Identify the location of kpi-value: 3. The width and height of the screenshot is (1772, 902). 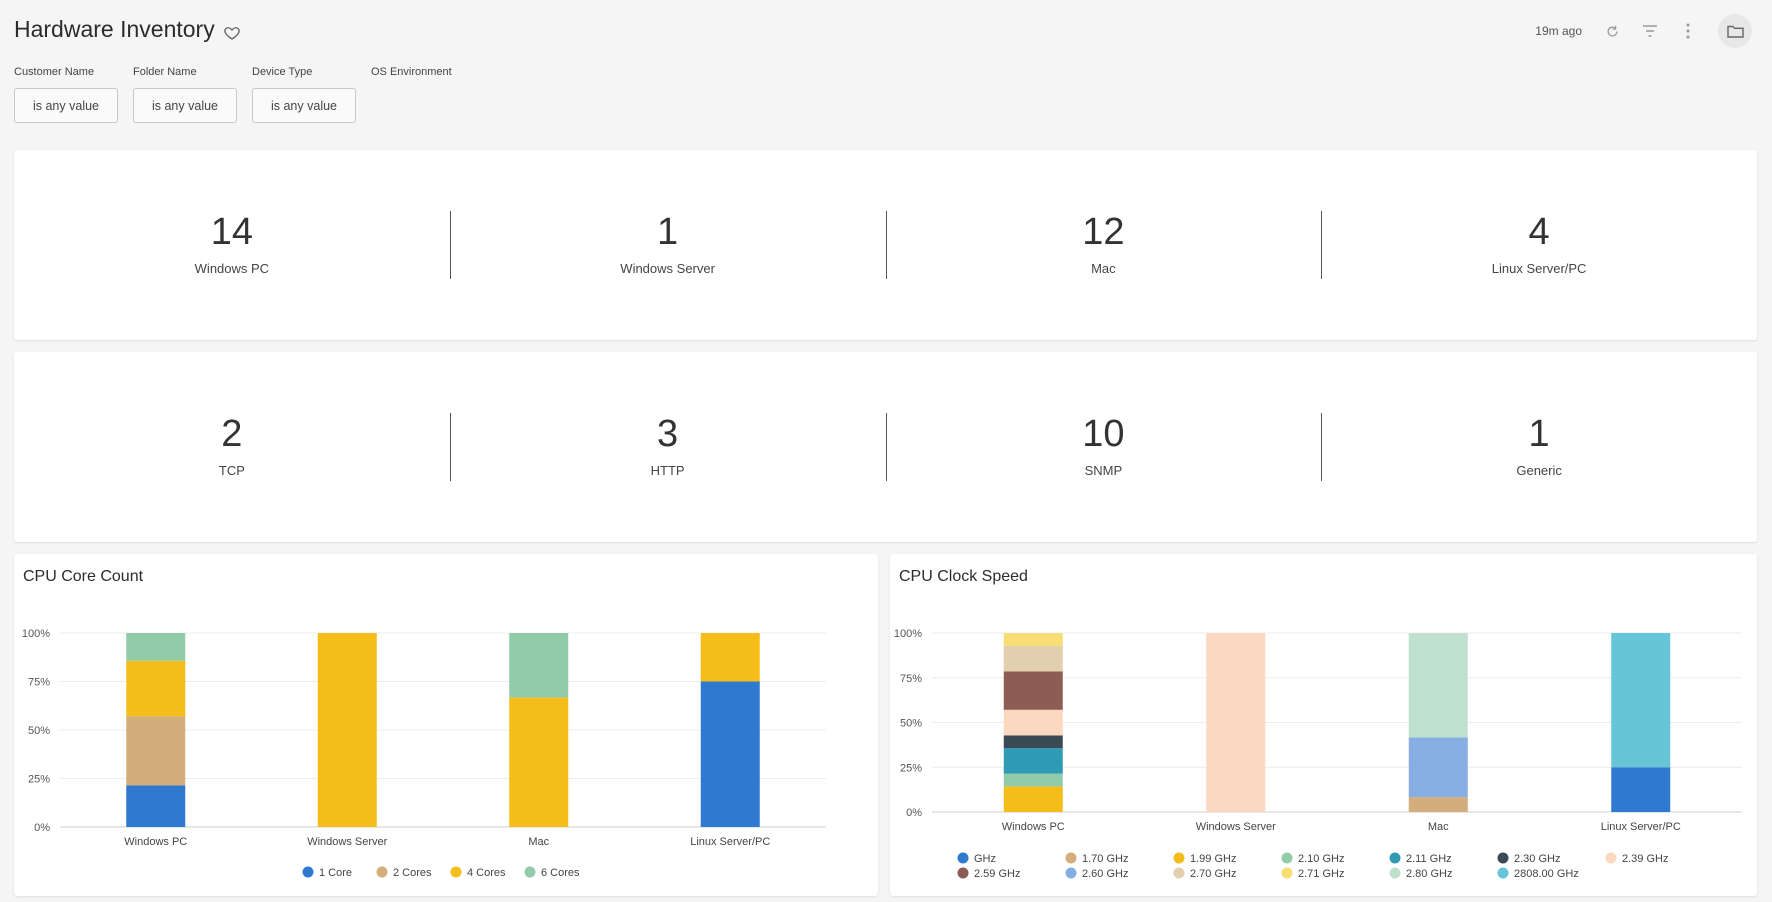
(668, 434).